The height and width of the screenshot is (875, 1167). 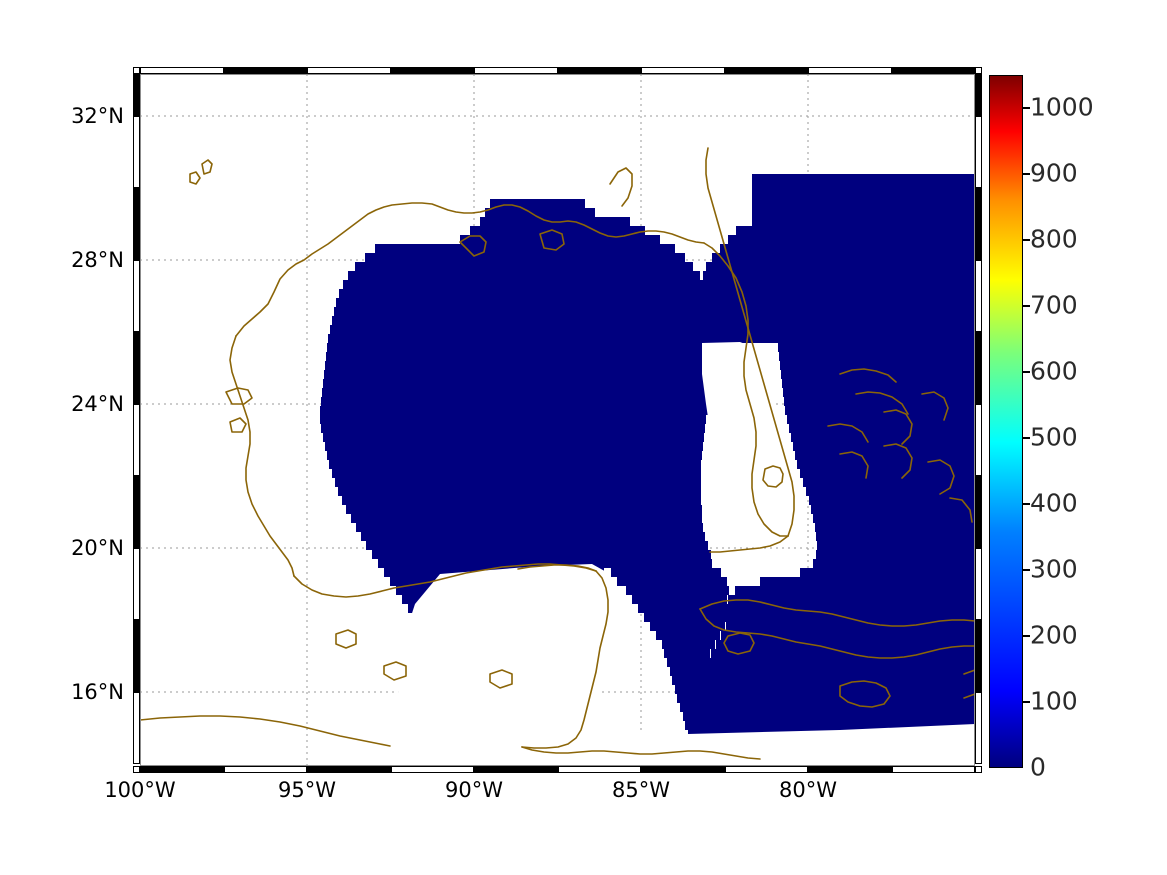 What do you see at coordinates (97, 548) in the screenshot?
I see `ytick-label-20n: 20°N` at bounding box center [97, 548].